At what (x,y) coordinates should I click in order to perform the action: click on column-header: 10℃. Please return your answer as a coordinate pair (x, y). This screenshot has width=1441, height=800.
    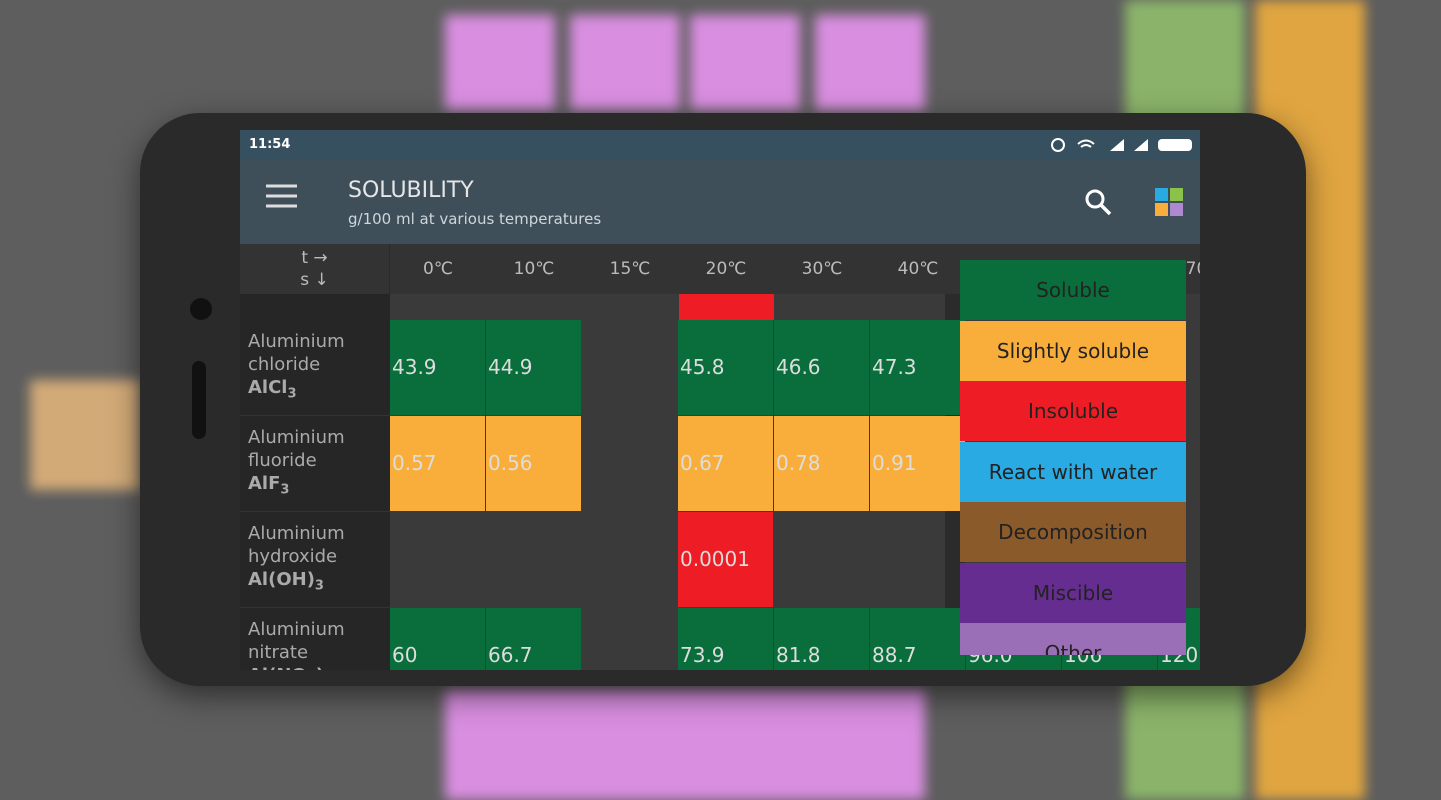
    Looking at the image, I should click on (534, 269).